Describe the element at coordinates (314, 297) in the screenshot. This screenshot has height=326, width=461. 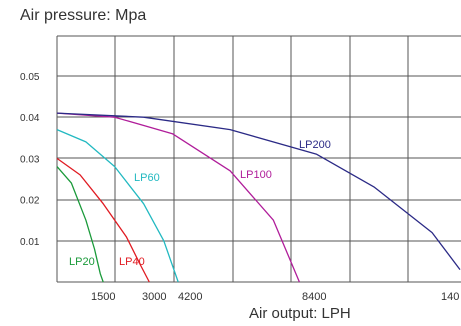
I see `x-tick-label: 8400` at that location.